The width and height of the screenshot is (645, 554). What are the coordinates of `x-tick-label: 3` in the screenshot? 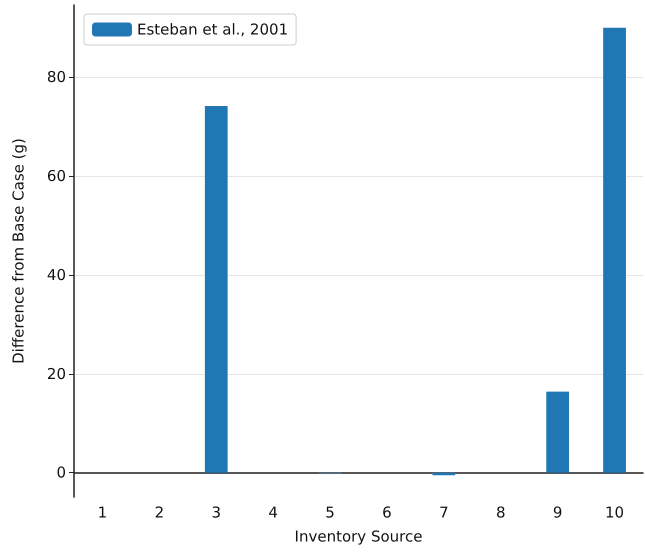 It's located at (216, 513).